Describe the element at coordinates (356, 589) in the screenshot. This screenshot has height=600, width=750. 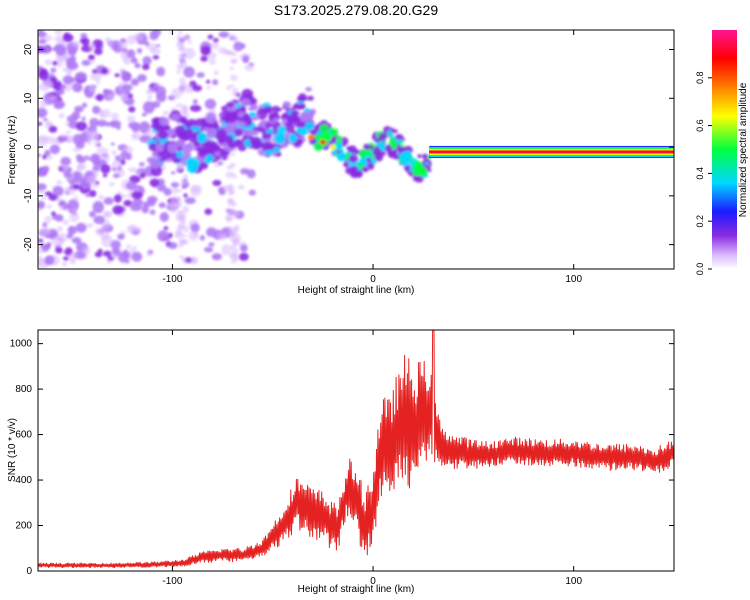
I see `snr-x-axis-label: Height of straight line (km)` at that location.